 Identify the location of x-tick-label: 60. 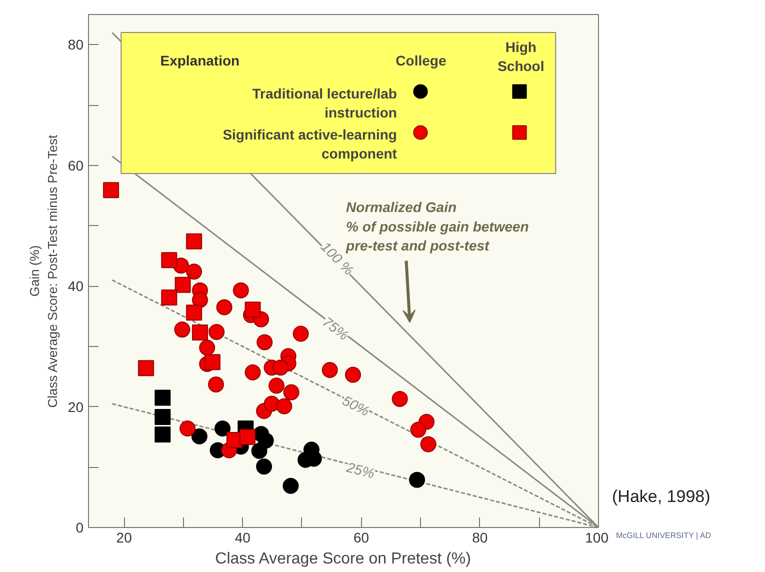
(362, 538).